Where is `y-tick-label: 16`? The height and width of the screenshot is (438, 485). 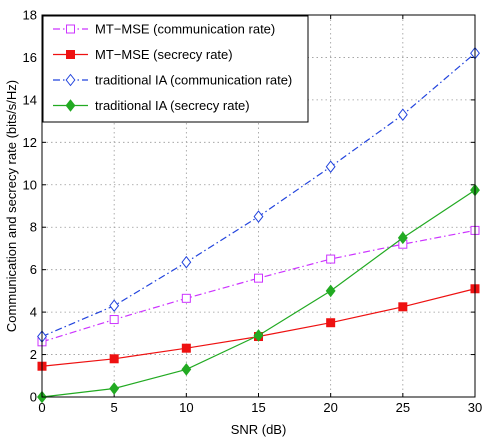
y-tick-label: 16 is located at coordinates (30, 57).